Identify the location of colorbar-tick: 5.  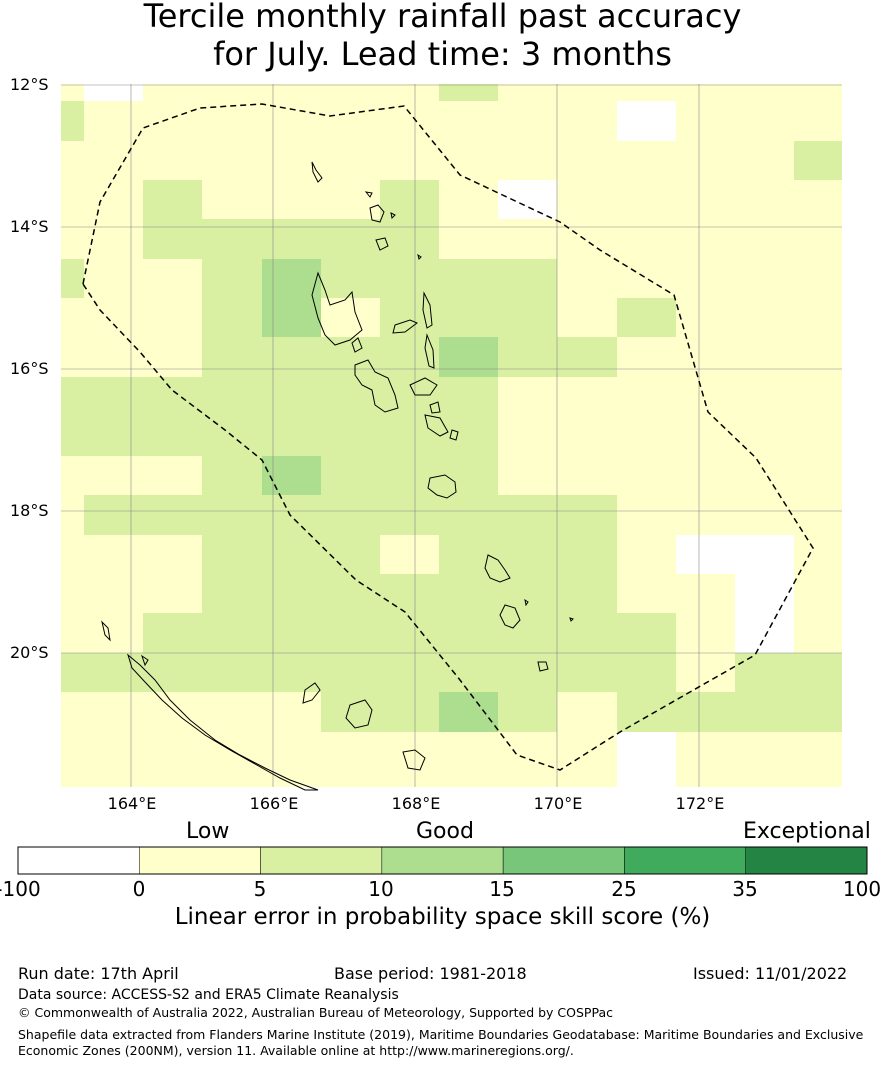
(260, 889).